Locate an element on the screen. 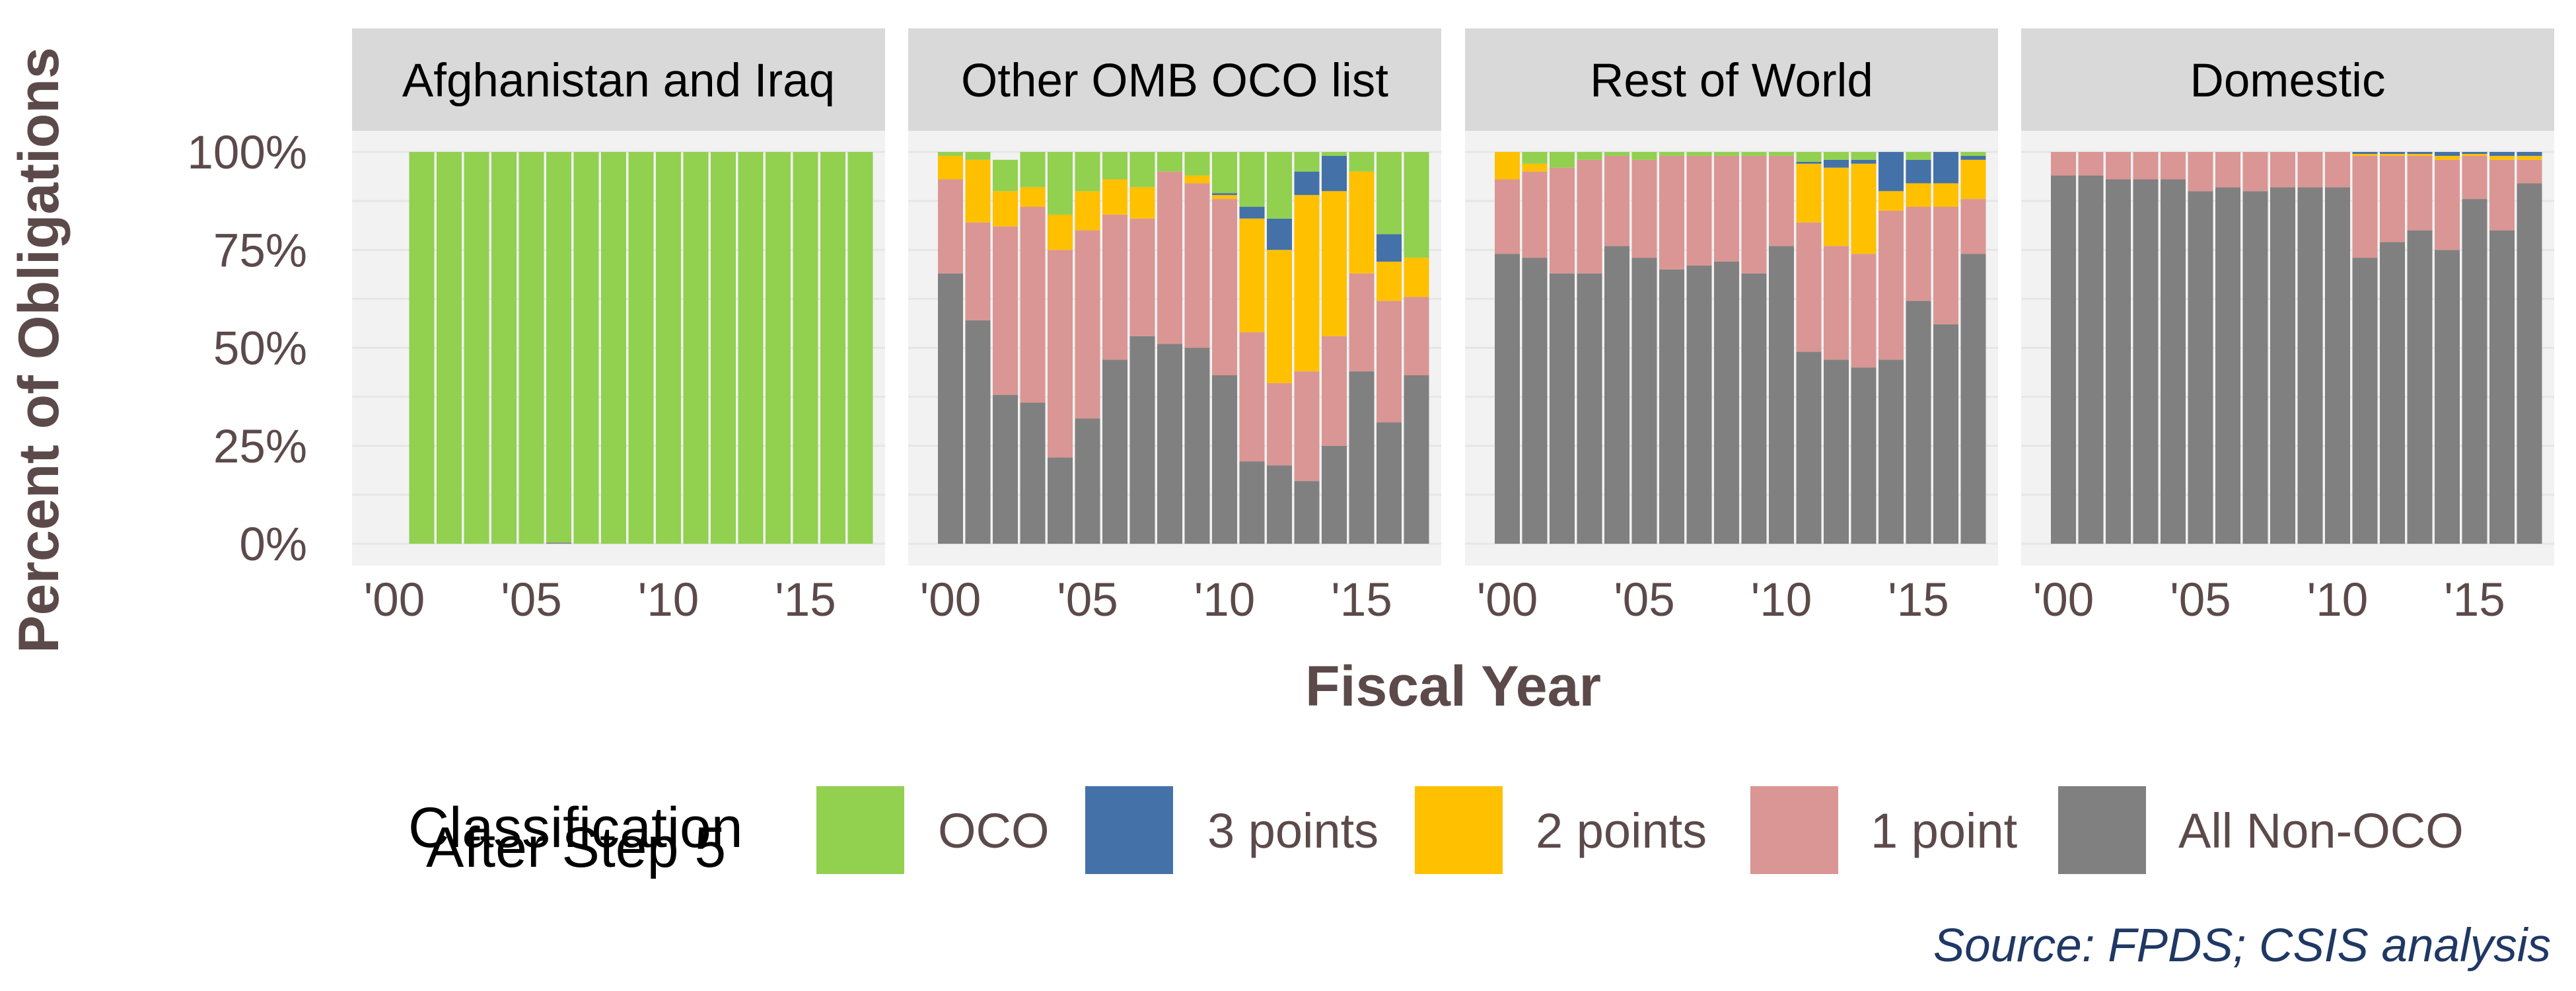 The height and width of the screenshot is (991, 2576). y-axis: 0% 25% 50% 75% 100% is located at coordinates (247, 349).